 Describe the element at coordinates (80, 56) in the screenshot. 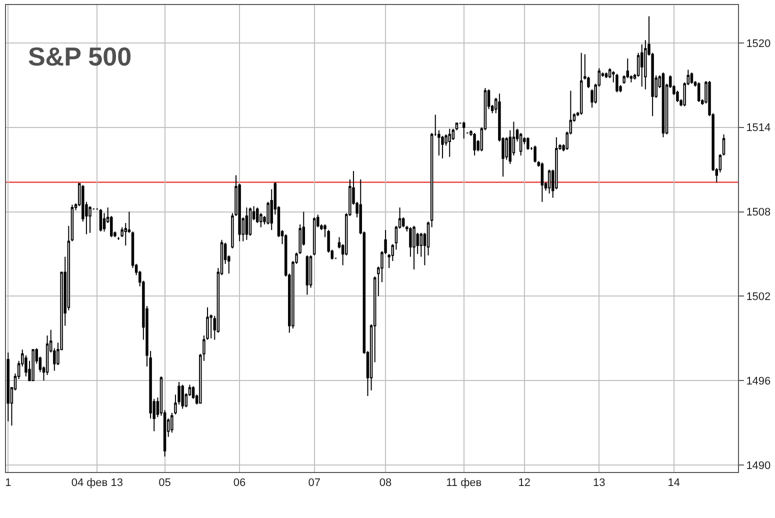

I see `text: S&P 500` at that location.